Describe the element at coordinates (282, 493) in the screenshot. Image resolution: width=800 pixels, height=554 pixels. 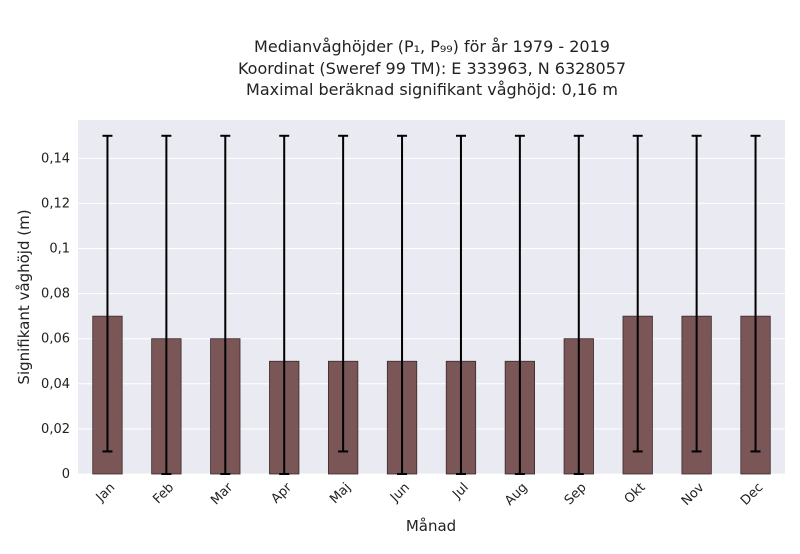
I see `x-tick-label: Apr` at that location.